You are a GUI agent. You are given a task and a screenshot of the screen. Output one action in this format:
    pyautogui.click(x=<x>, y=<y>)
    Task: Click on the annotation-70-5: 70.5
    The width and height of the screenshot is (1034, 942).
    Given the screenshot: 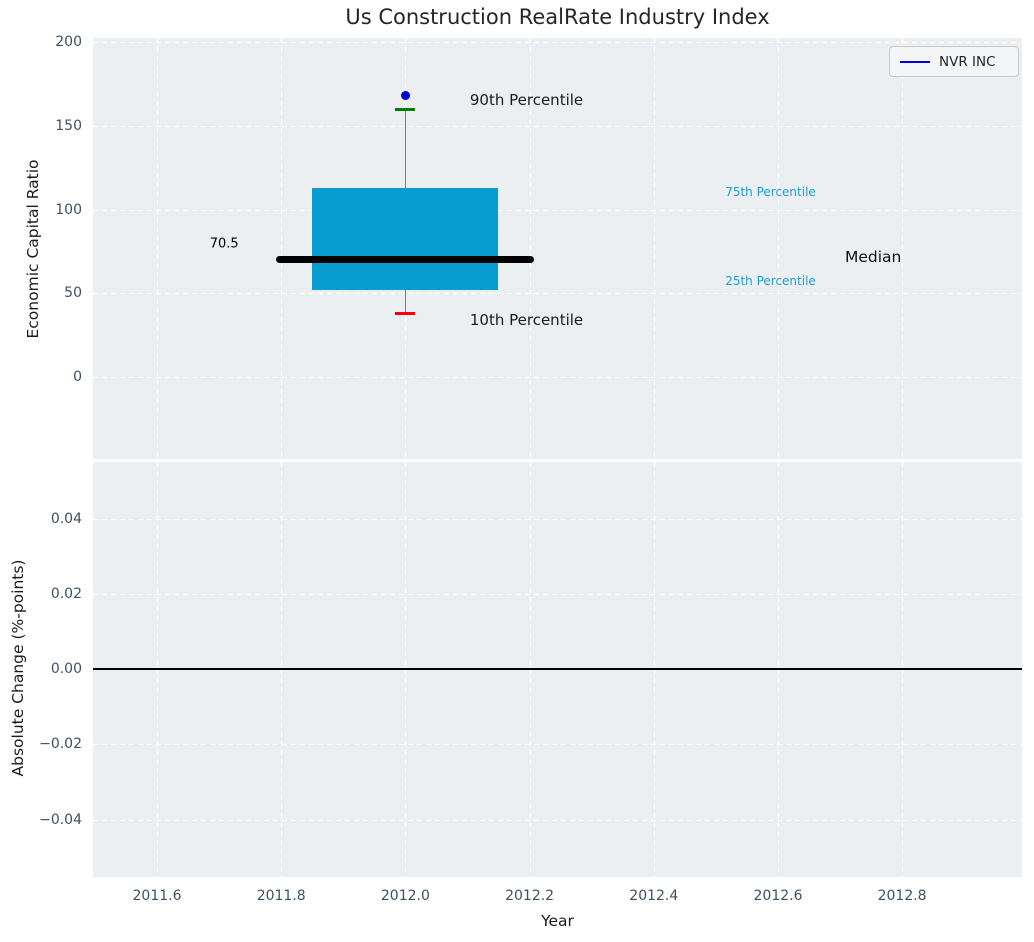 What is the action you would take?
    pyautogui.click(x=224, y=244)
    